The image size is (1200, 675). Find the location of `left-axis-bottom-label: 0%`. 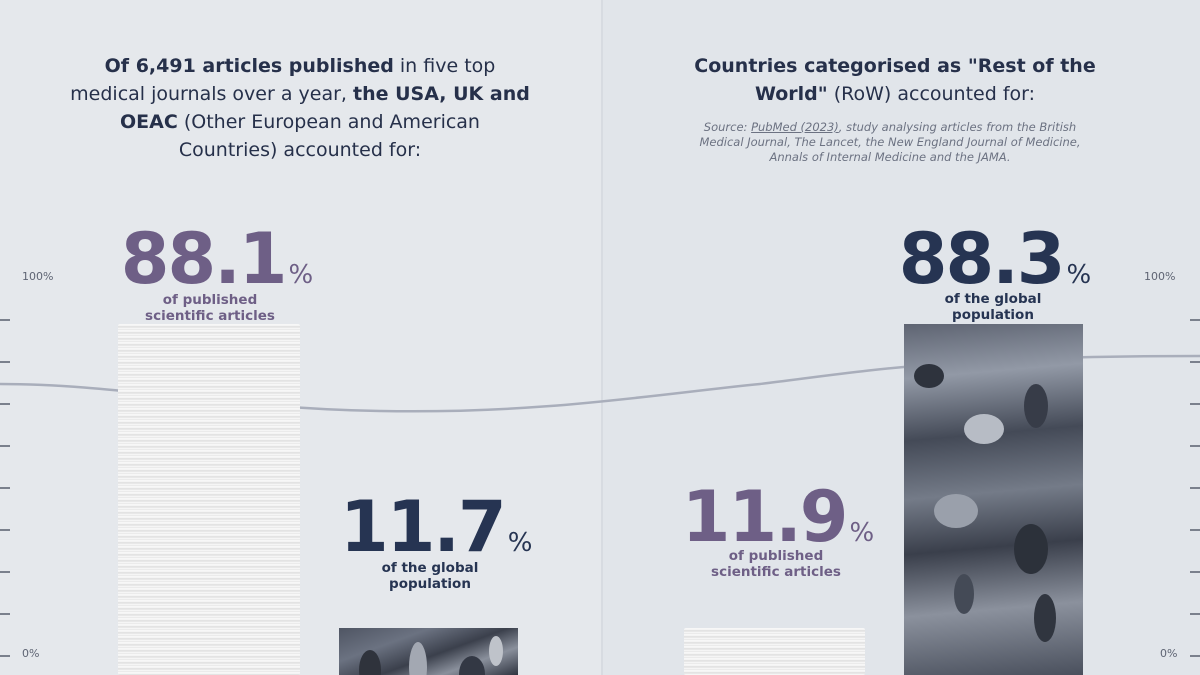

left-axis-bottom-label: 0% is located at coordinates (31, 653).